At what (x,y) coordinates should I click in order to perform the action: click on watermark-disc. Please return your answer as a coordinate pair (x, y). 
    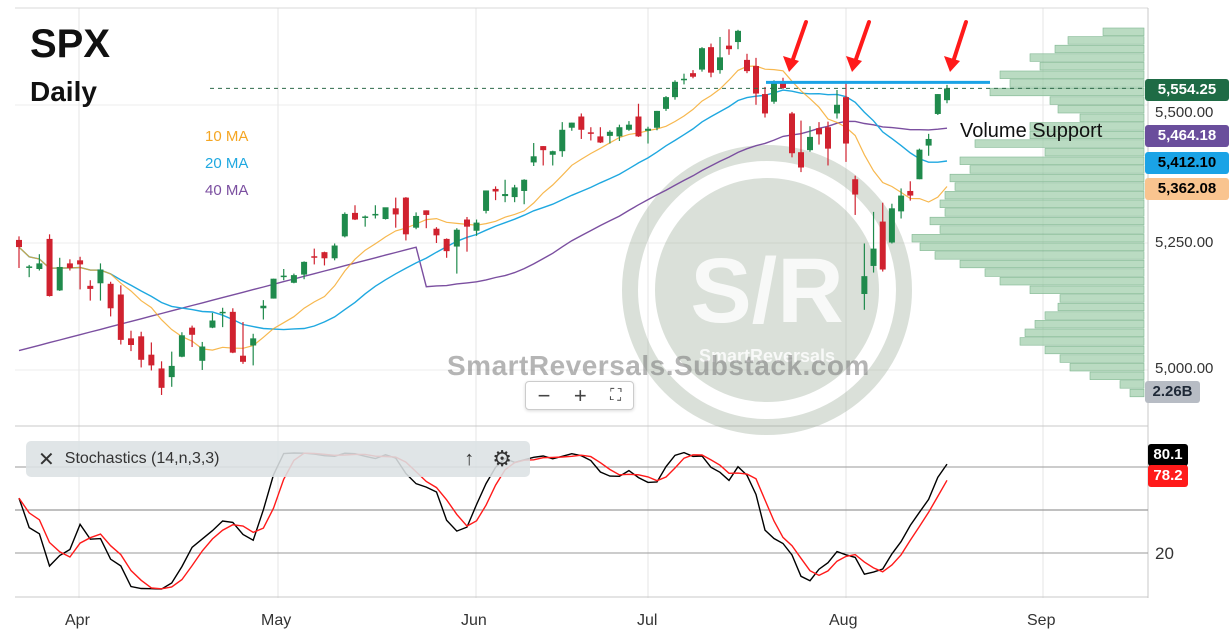
    Looking at the image, I should click on (767, 290).